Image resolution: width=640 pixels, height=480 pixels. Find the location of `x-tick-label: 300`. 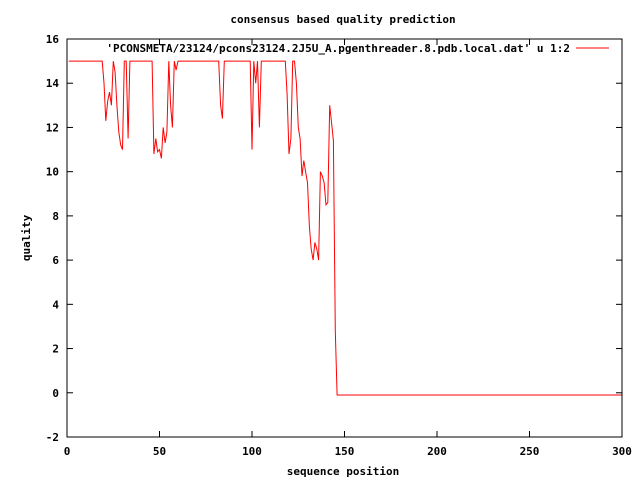

x-tick-label: 300 is located at coordinates (622, 451).